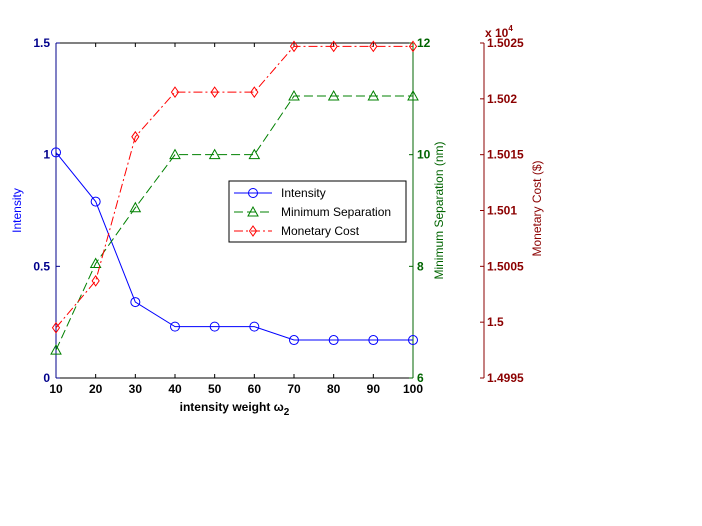 The image size is (702, 526). I want to click on x-tick-label: 60, so click(255, 389).